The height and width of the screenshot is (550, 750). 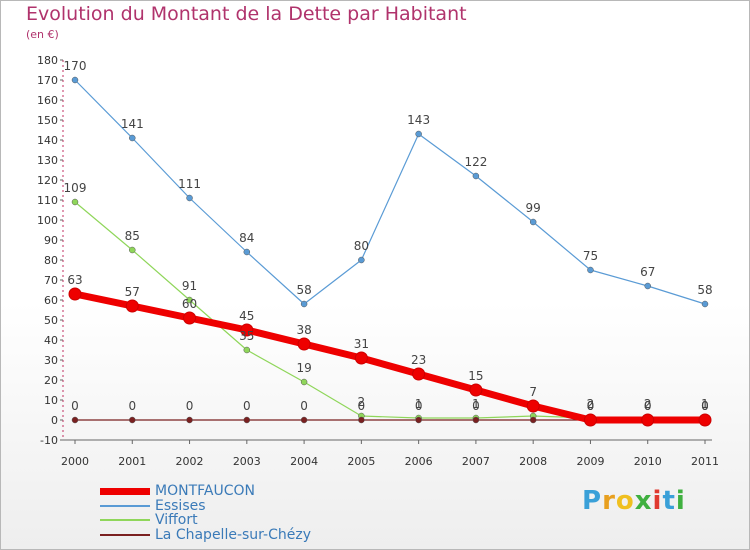 I want to click on y-tick-label: 100, so click(x=47, y=220).